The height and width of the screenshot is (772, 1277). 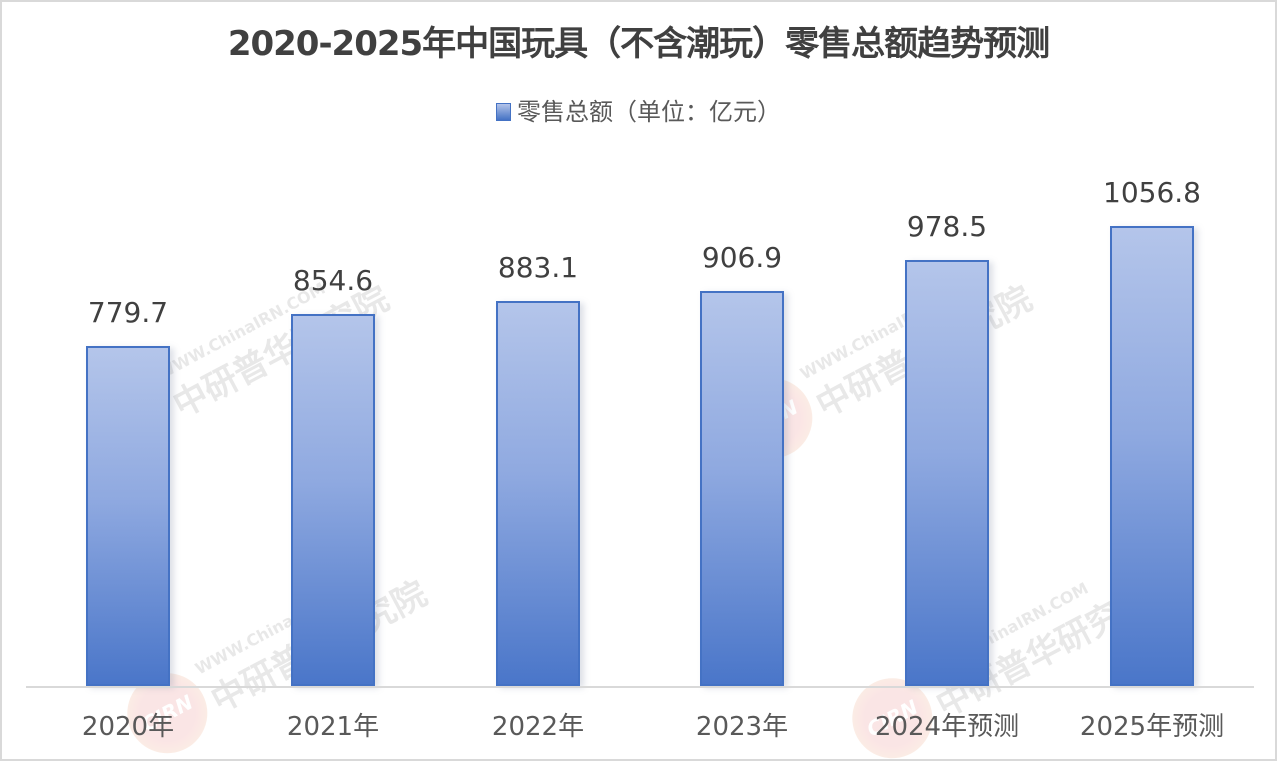 I want to click on data-label: 854.6, so click(x=333, y=280).